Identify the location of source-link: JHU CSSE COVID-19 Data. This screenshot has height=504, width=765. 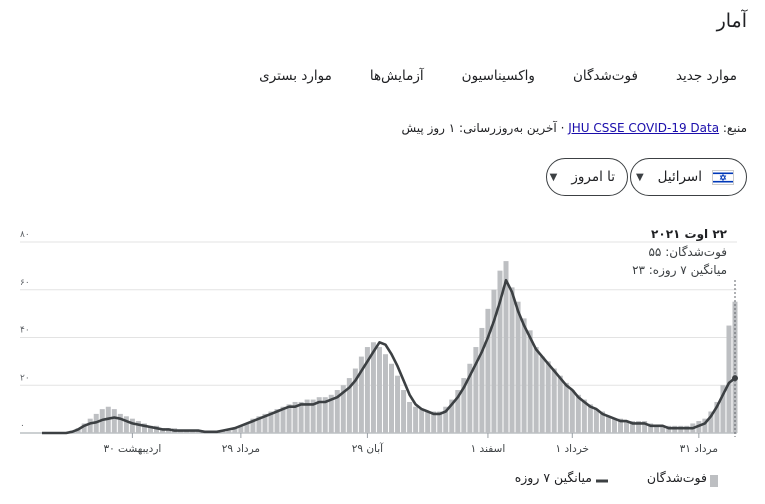
(644, 128).